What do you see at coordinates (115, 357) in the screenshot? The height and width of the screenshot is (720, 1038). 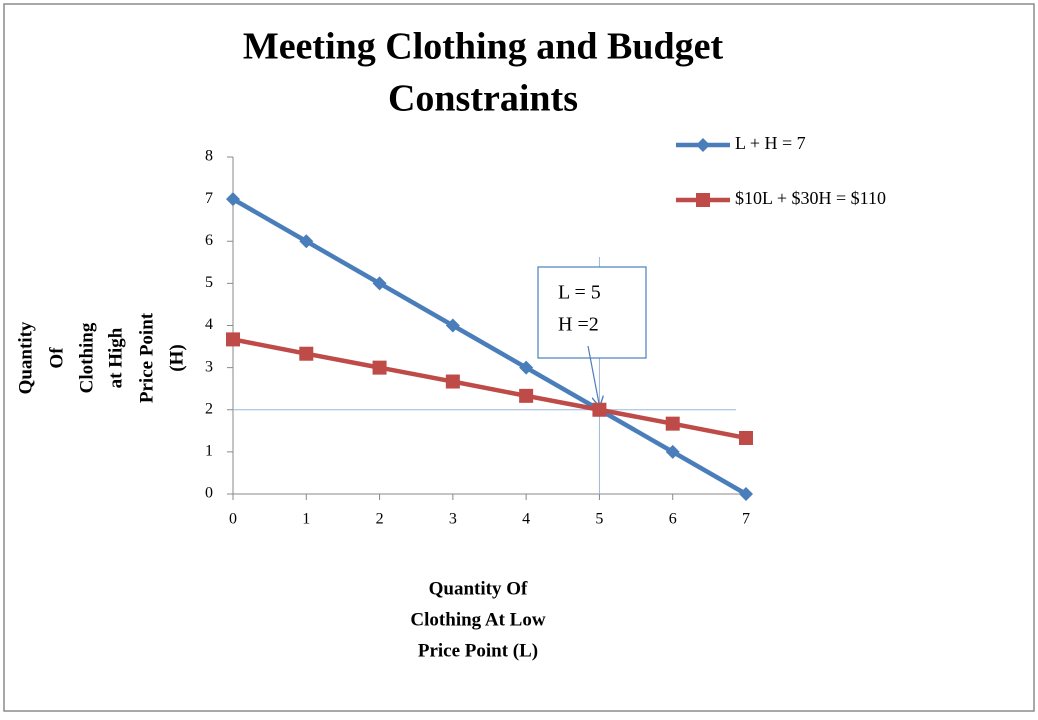 I see `y-axis-label: at High` at bounding box center [115, 357].